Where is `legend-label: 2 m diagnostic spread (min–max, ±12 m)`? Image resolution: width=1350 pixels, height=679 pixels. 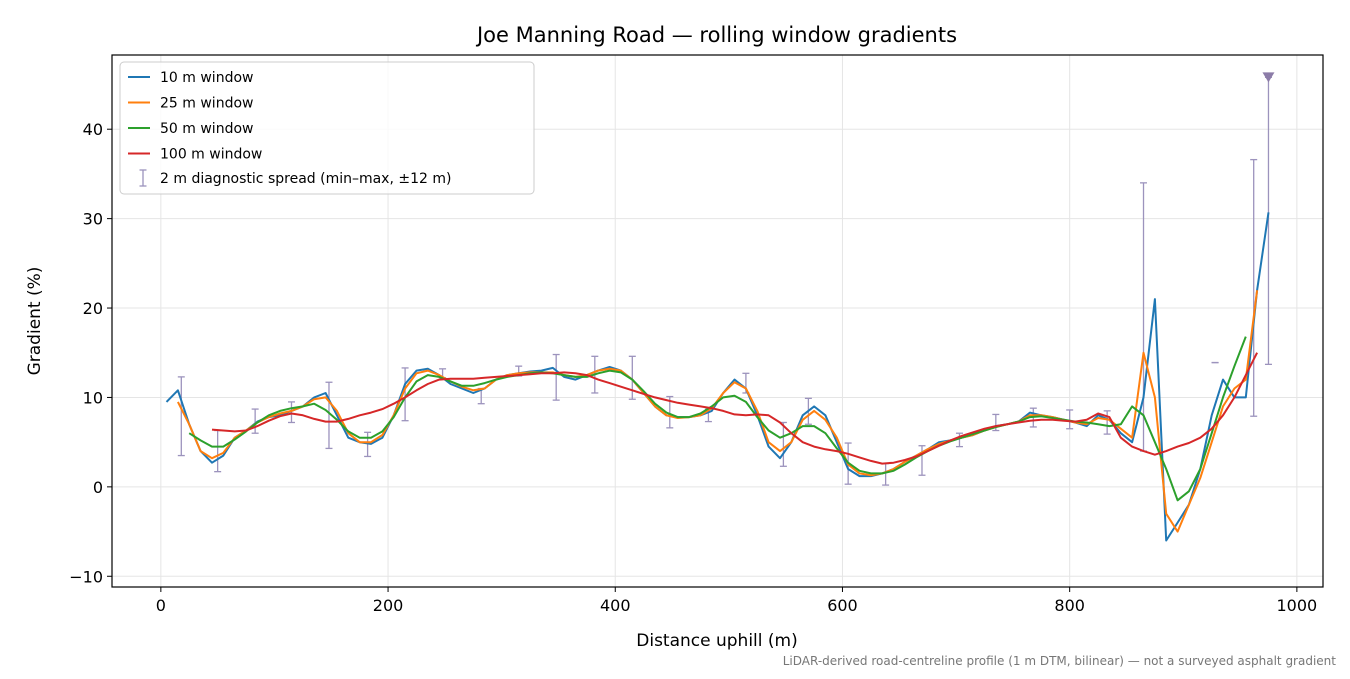
legend-label: 2 m diagnostic spread (min–max, ±12 m) is located at coordinates (305, 179).